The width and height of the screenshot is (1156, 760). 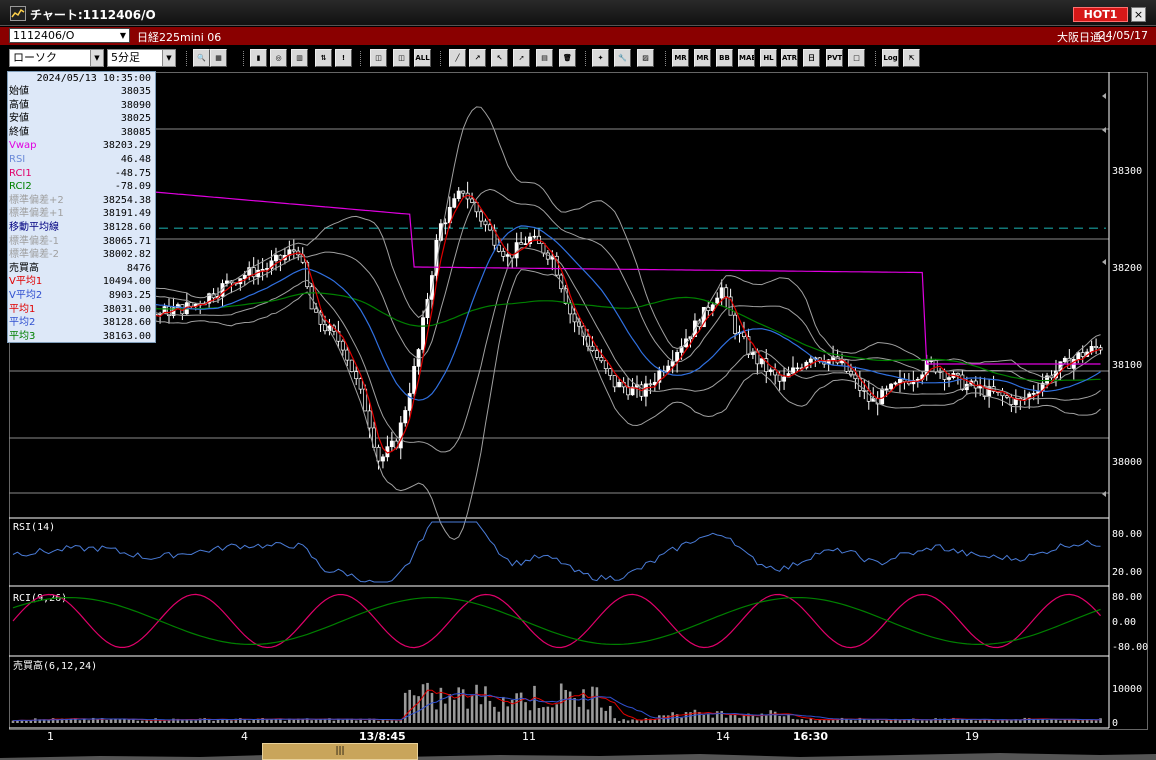 What do you see at coordinates (56, 58) in the screenshot?
I see `chart-type-select: ローソク ▼` at bounding box center [56, 58].